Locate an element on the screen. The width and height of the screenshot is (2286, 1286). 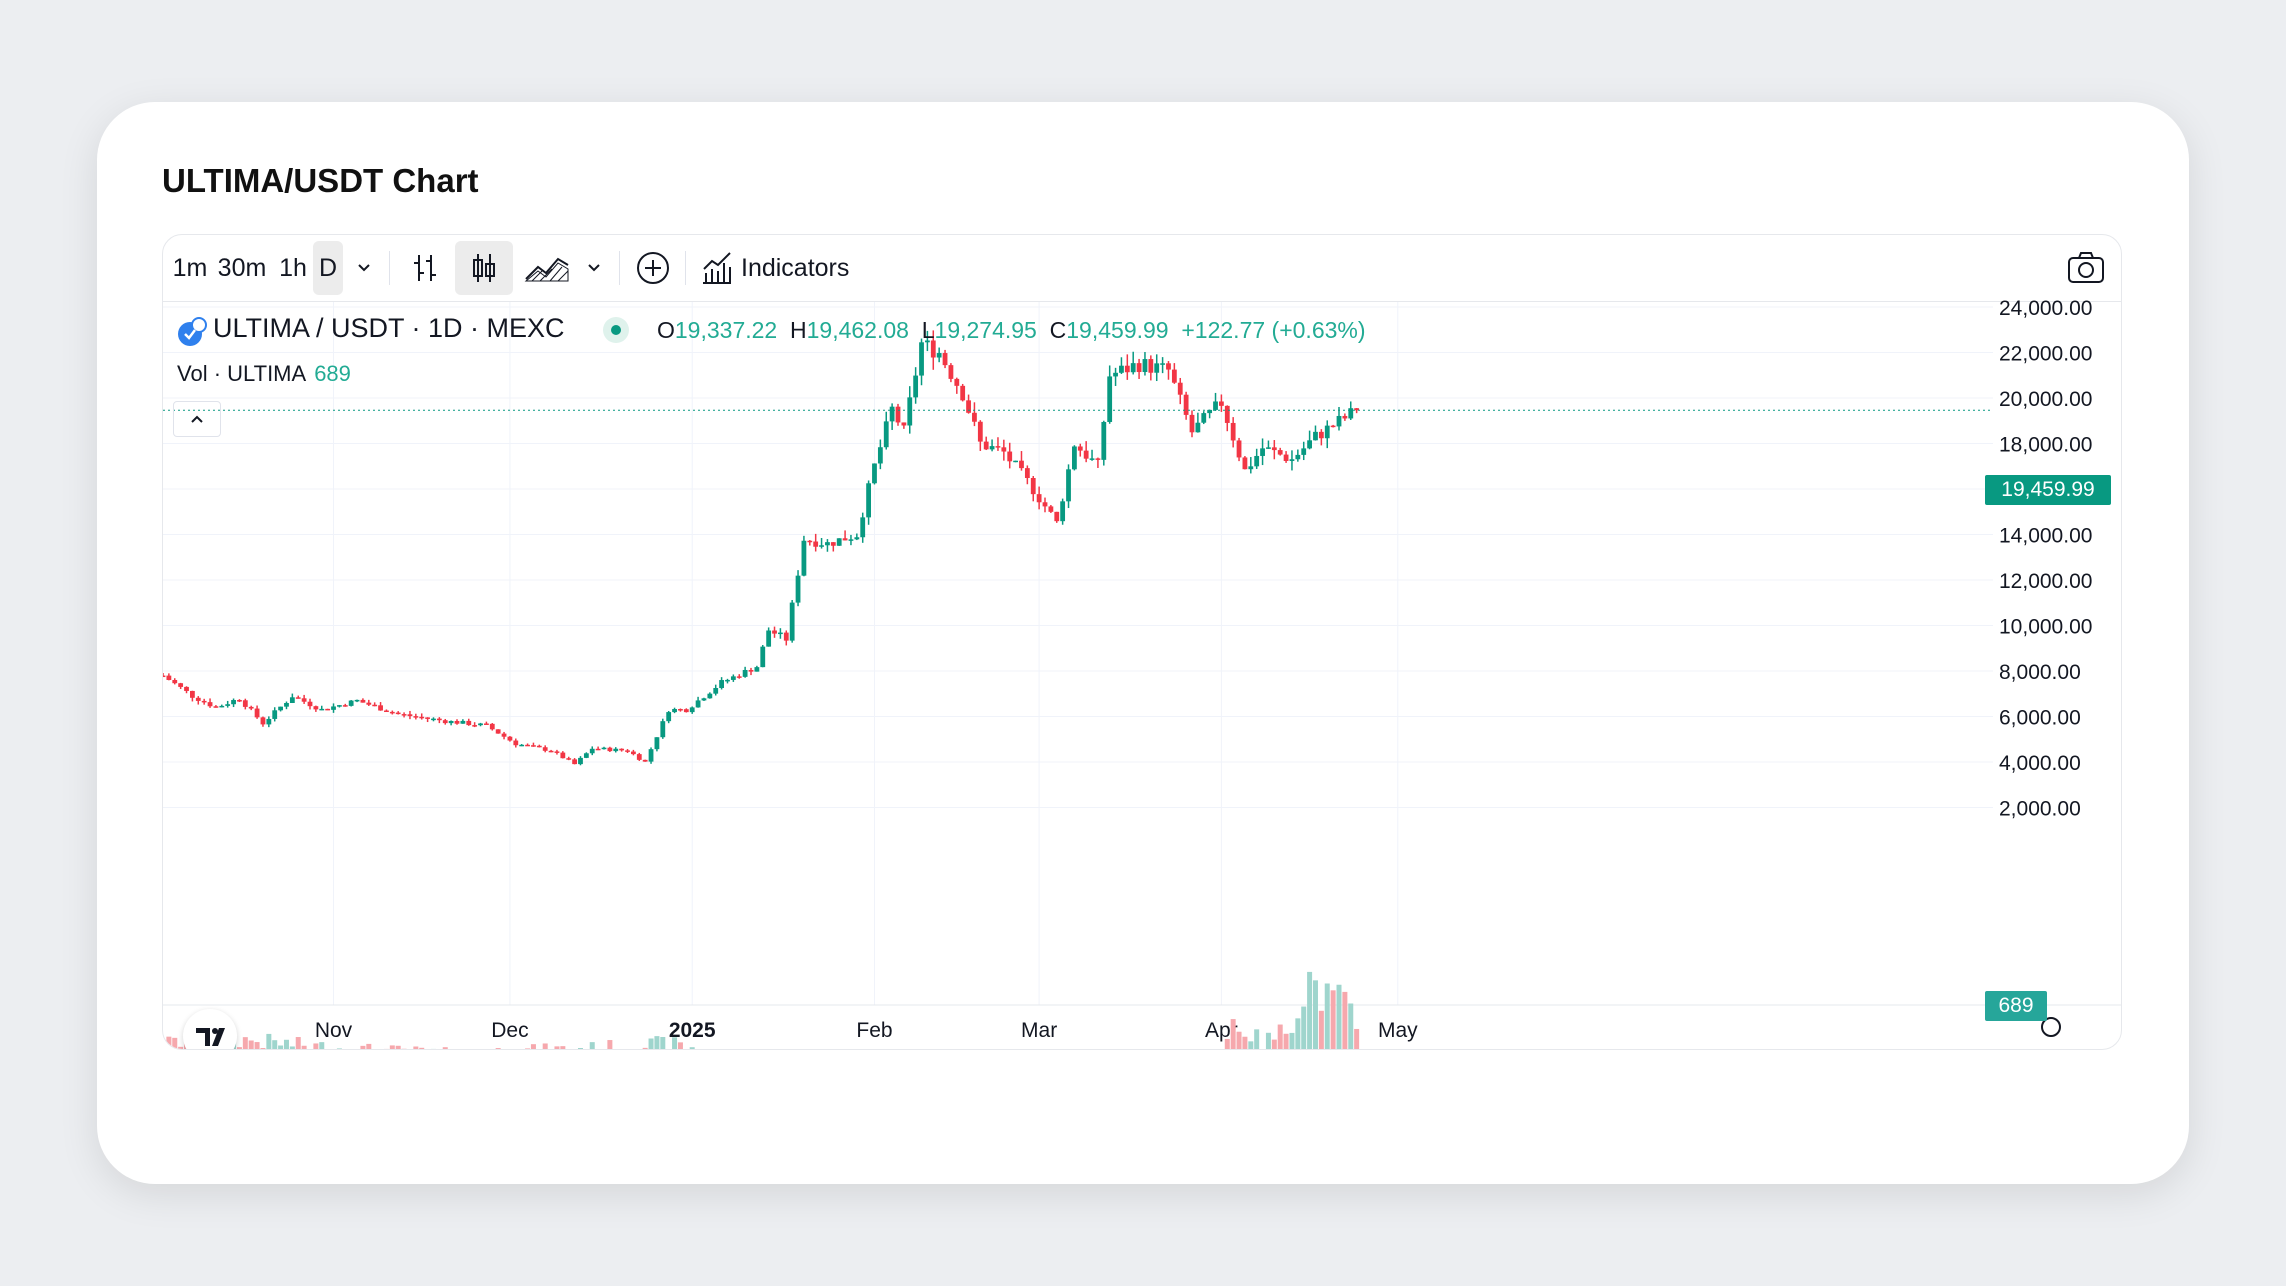
y-tick-label: 10,000.00 is located at coordinates (2045, 627).